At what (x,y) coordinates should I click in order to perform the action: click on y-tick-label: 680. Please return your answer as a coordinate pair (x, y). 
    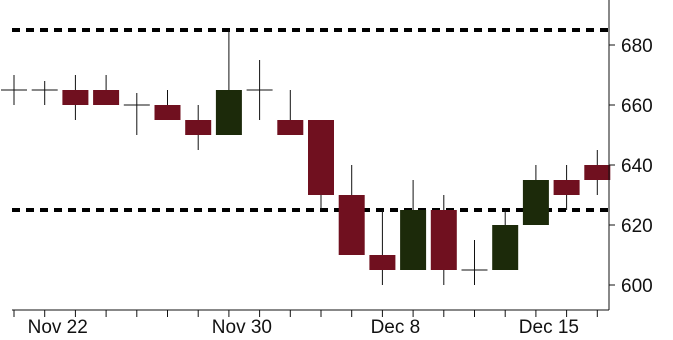
    Looking at the image, I should click on (637, 46).